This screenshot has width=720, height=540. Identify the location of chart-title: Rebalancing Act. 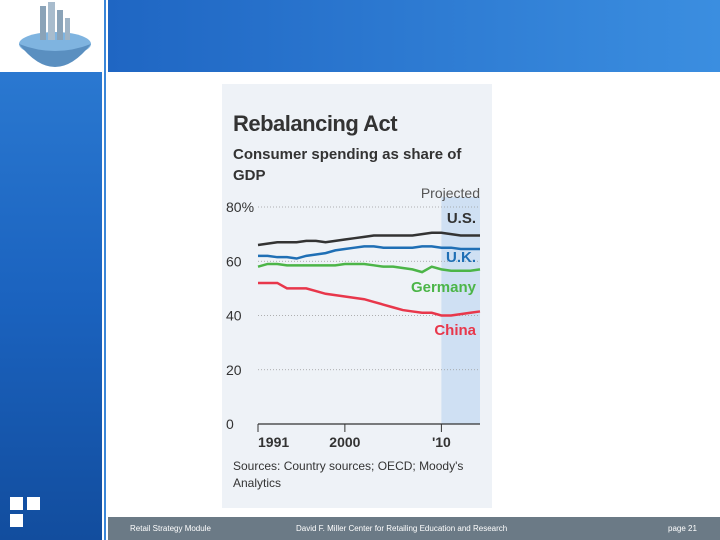
(315, 123).